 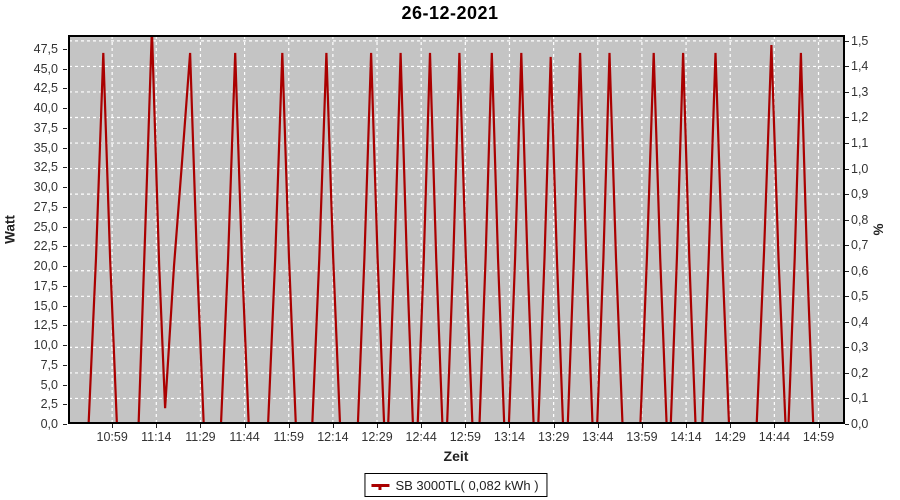 I want to click on x-tick-label: 14:59, so click(x=818, y=437).